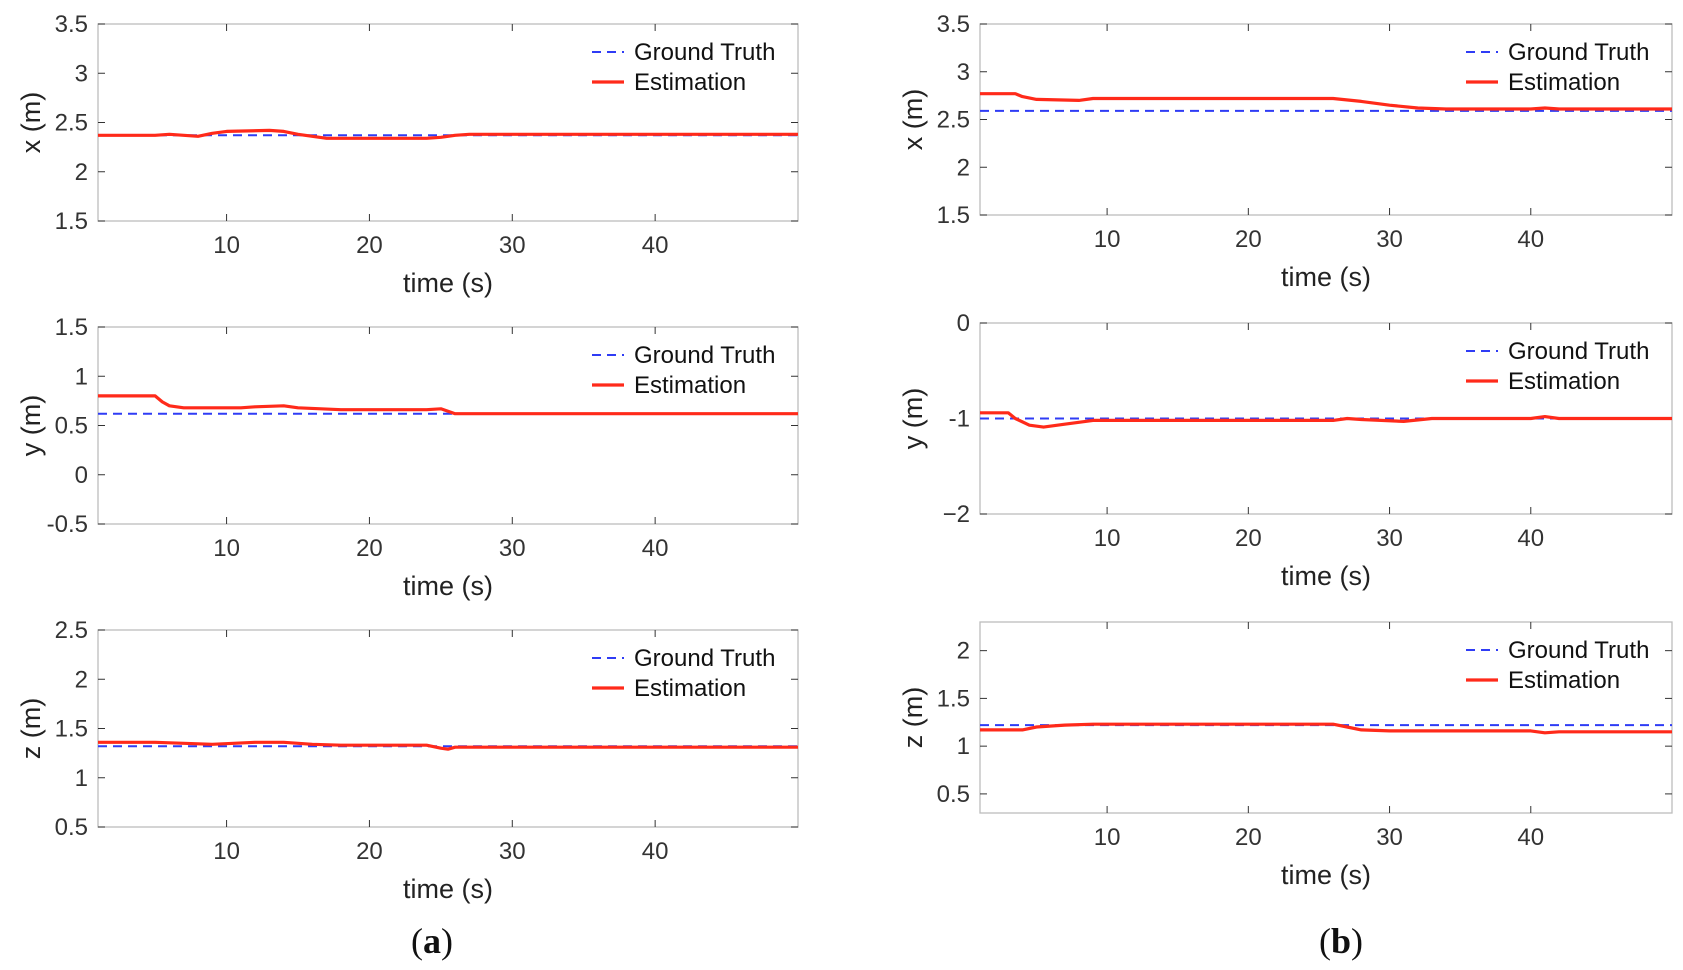 This screenshot has height=970, width=1683. What do you see at coordinates (1357, 941) in the screenshot?
I see `panel-label-b-close: )` at bounding box center [1357, 941].